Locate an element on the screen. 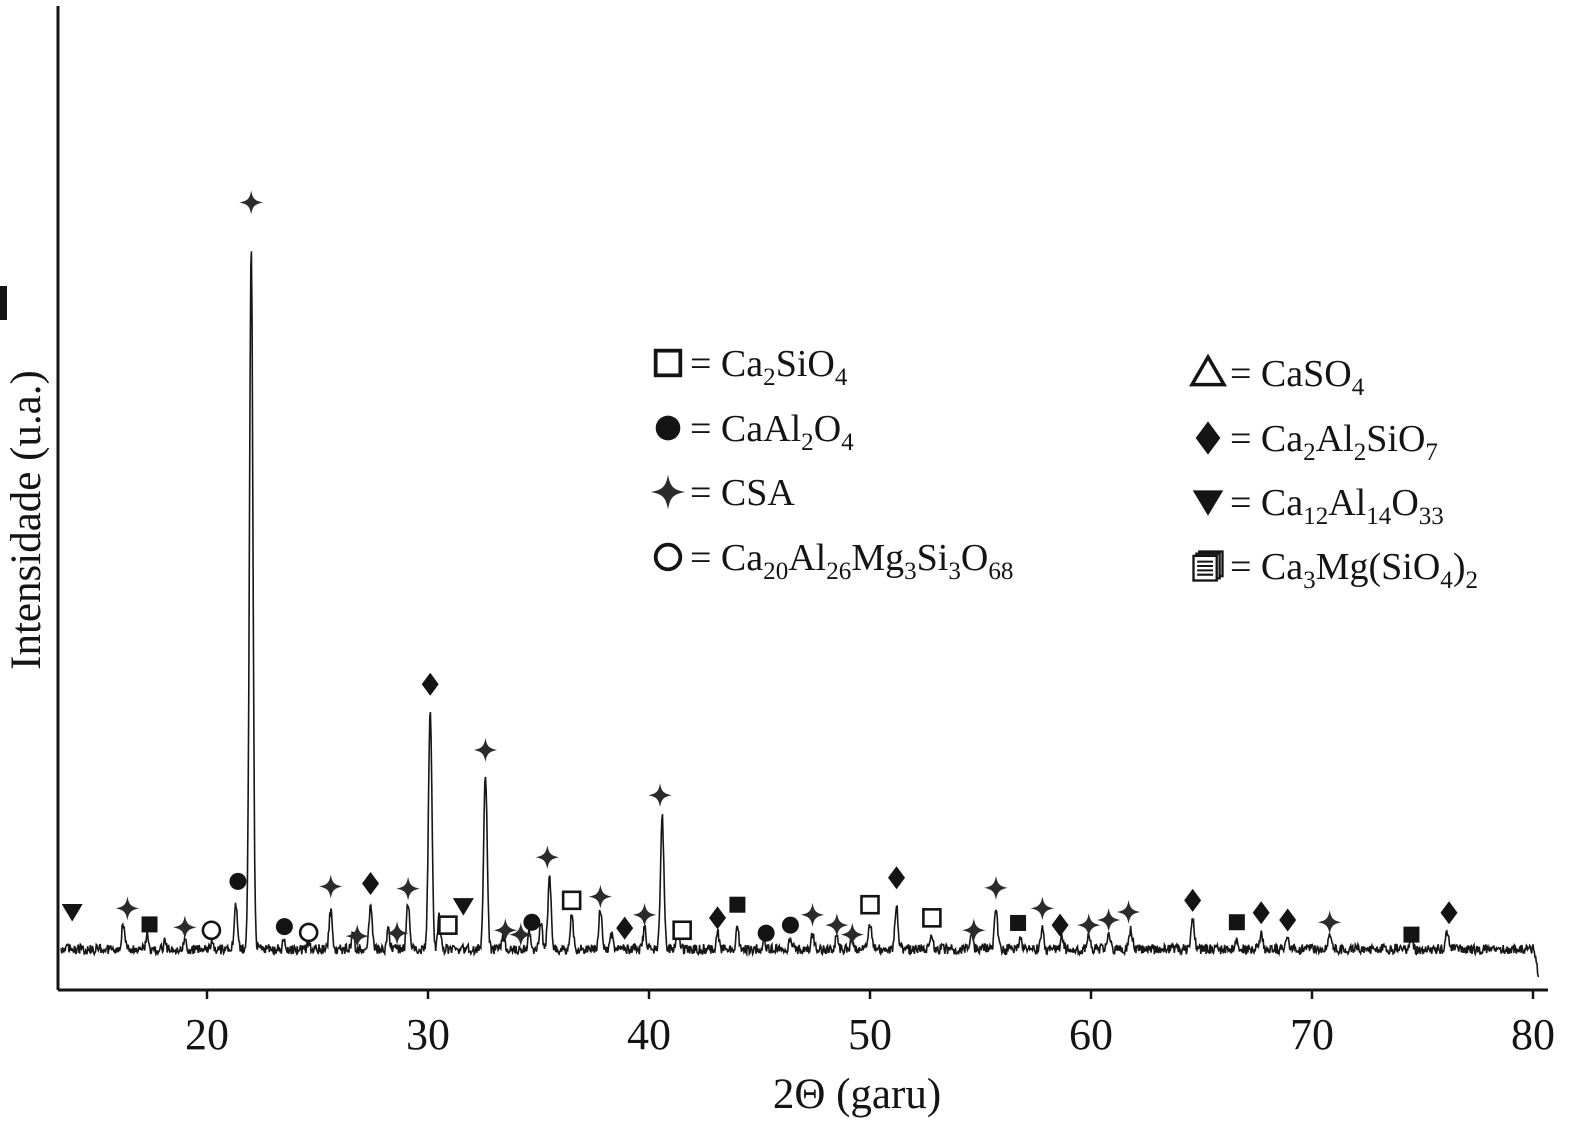  legend-label: = Ca12Al14O33 is located at coordinates (1337, 506).